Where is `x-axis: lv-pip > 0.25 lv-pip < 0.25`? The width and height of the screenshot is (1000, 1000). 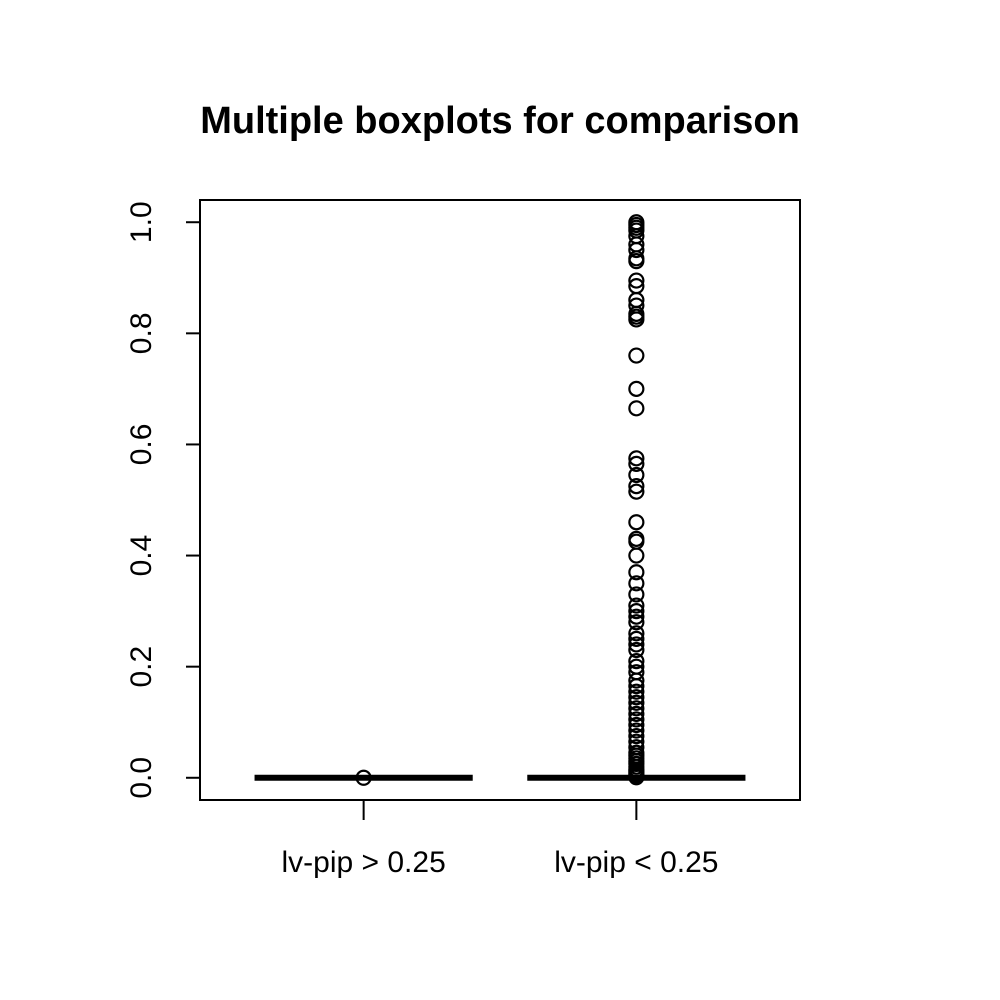
x-axis: lv-pip > 0.25 lv-pip < 0.25 is located at coordinates (500, 839).